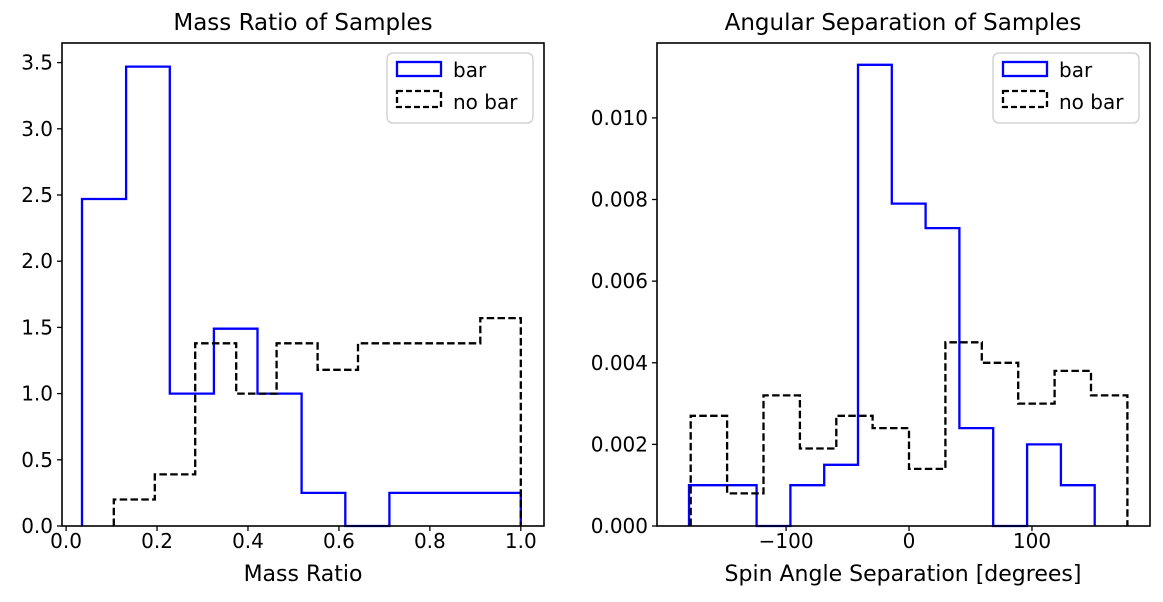 This screenshot has height=602, width=1163. I want to click on y-tick-label: 0.0, so click(37, 526).